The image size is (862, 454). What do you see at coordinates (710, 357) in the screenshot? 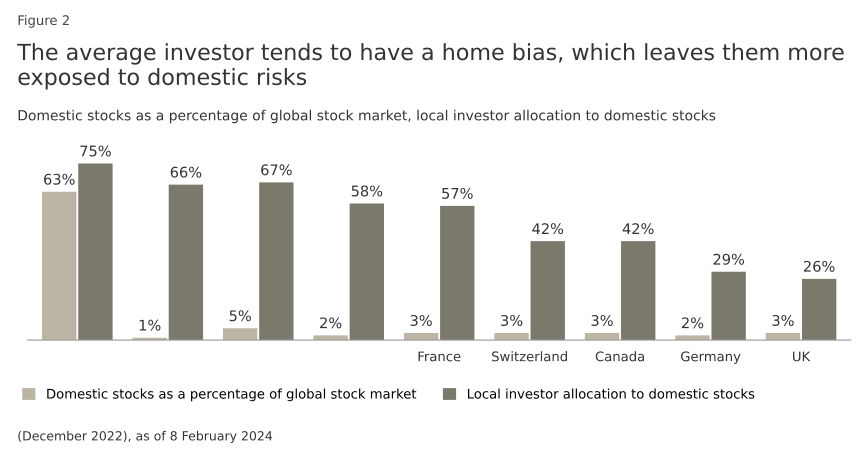
I see `x-tick-label: Germany` at bounding box center [710, 357].